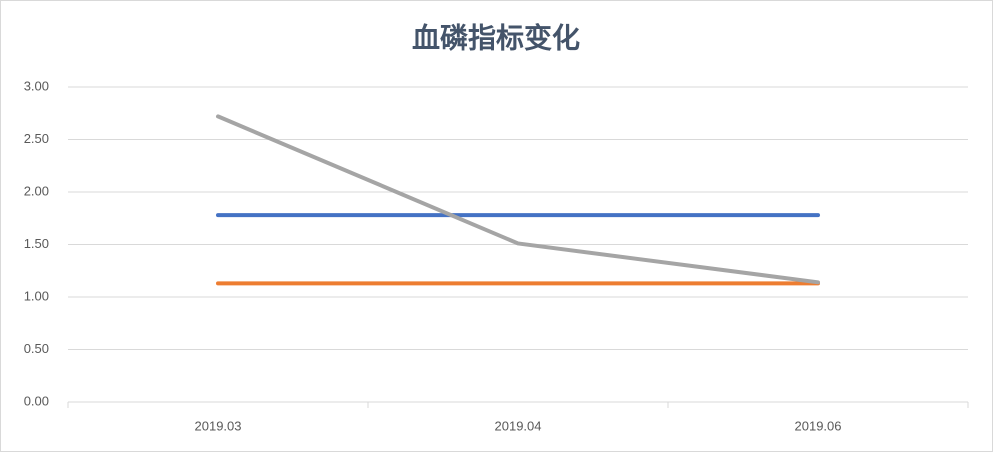 This screenshot has height=452, width=993. What do you see at coordinates (36, 190) in the screenshot?
I see `y-tick-label: 2.00` at bounding box center [36, 190].